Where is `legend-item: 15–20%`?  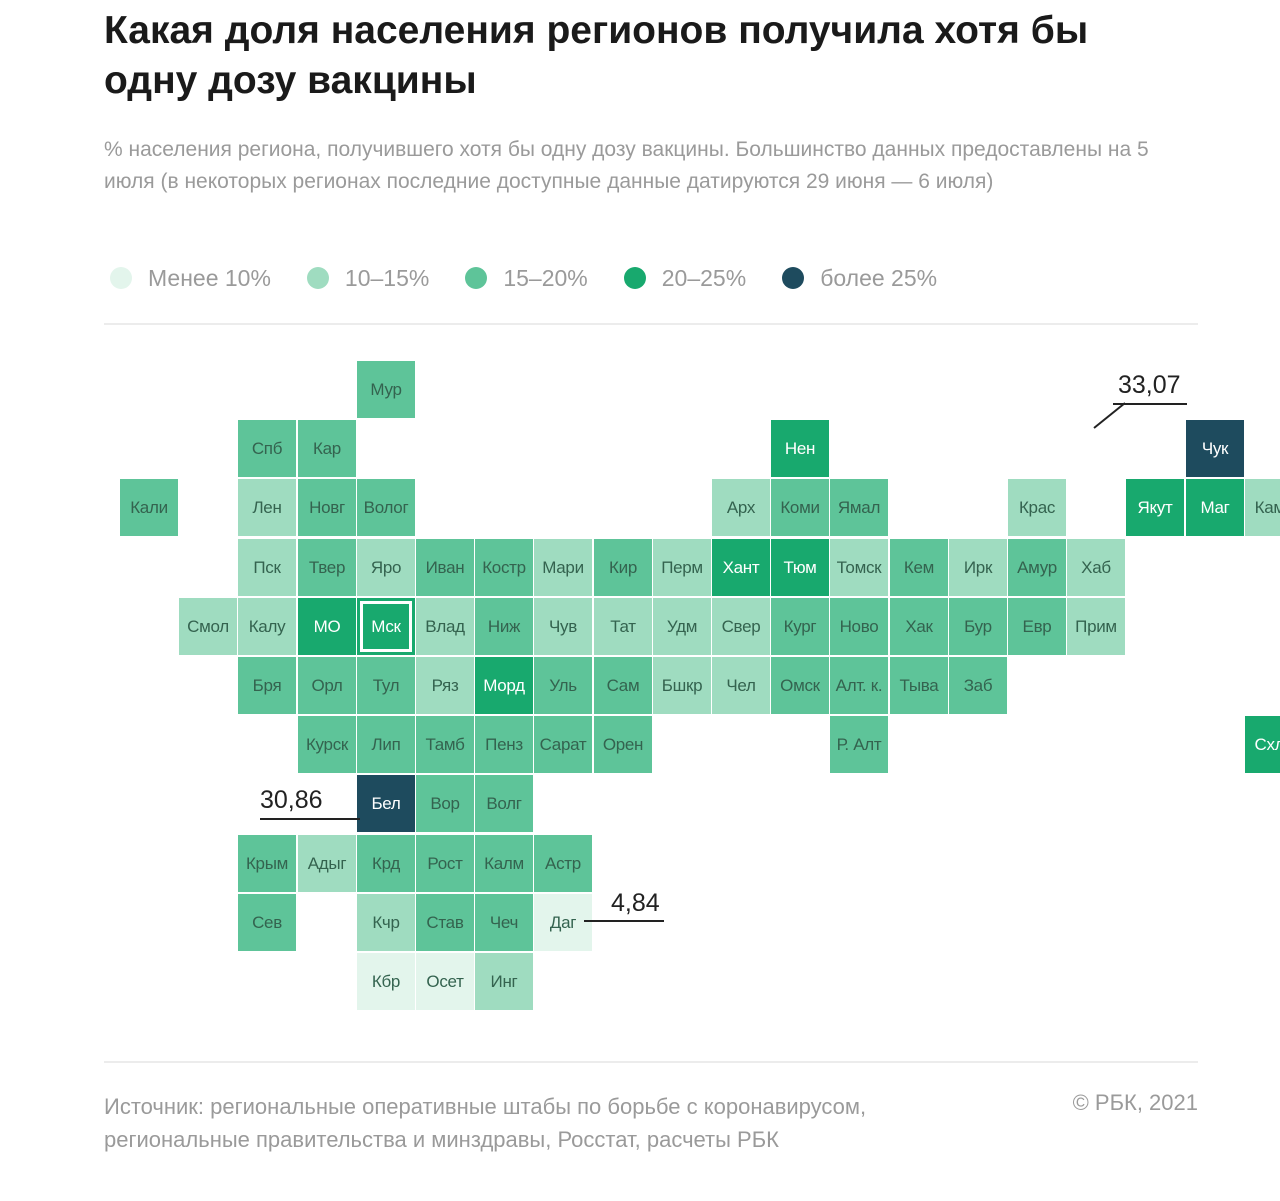
legend-item: 15–20% is located at coordinates (526, 278).